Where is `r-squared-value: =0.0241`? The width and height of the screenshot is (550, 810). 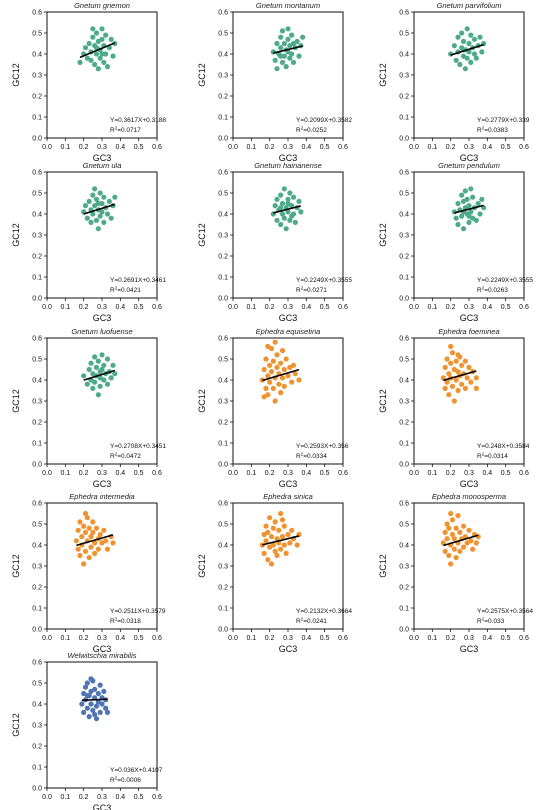
r-squared-value: =0.0241 is located at coordinates (315, 621).